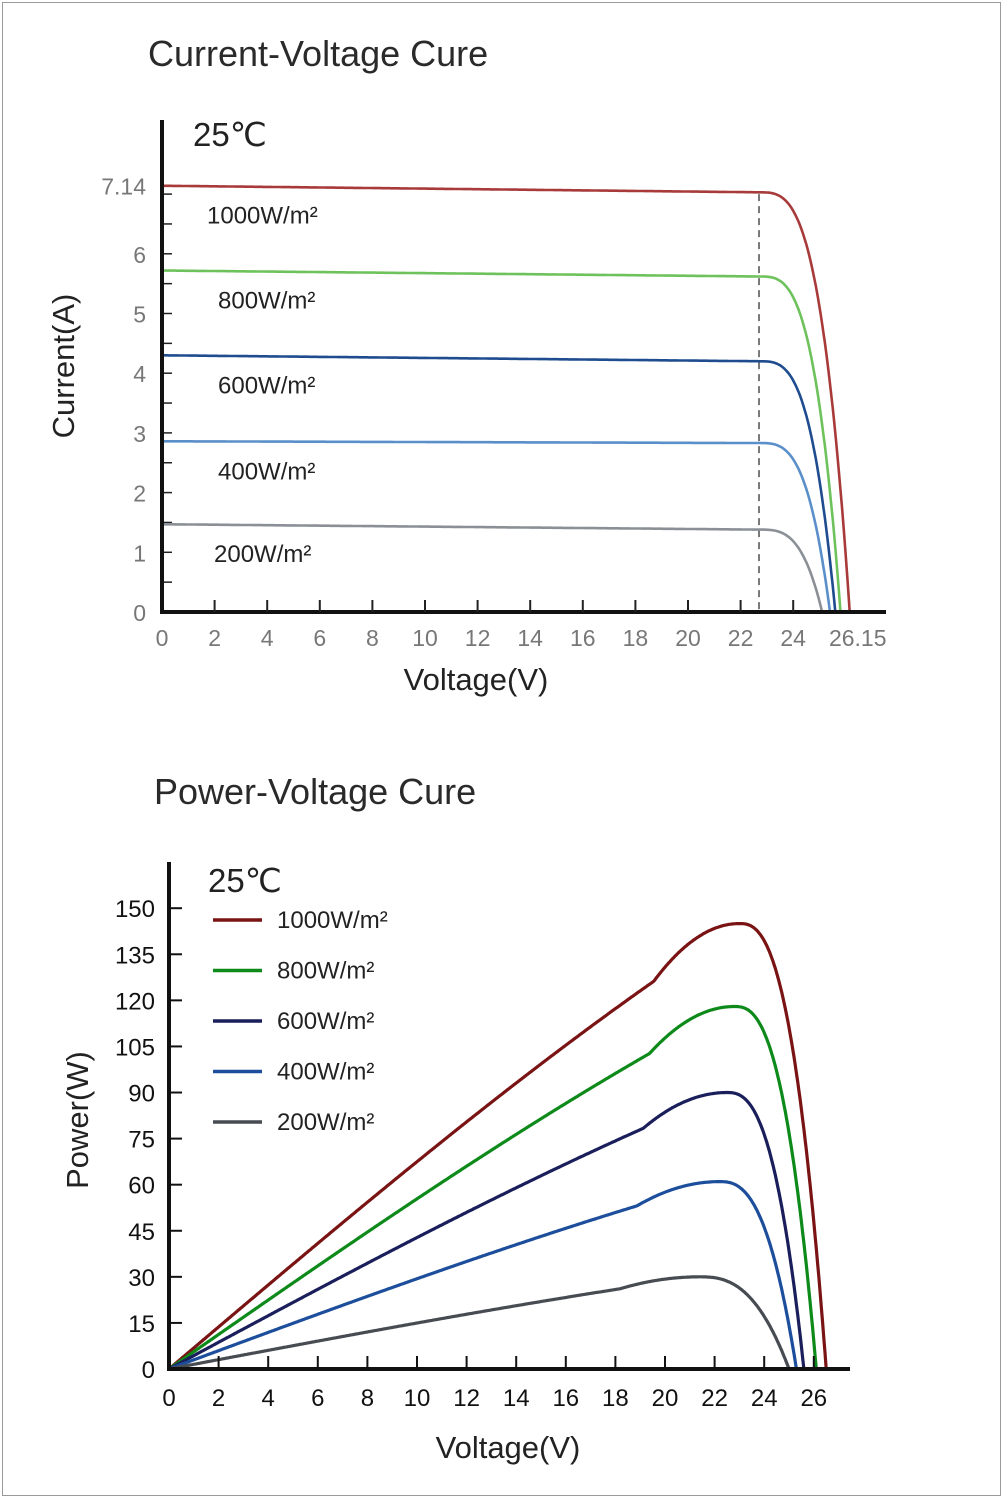 The image size is (1005, 1500). Describe the element at coordinates (262, 554) in the screenshot. I see `iv-series-label: 200W/m²` at that location.